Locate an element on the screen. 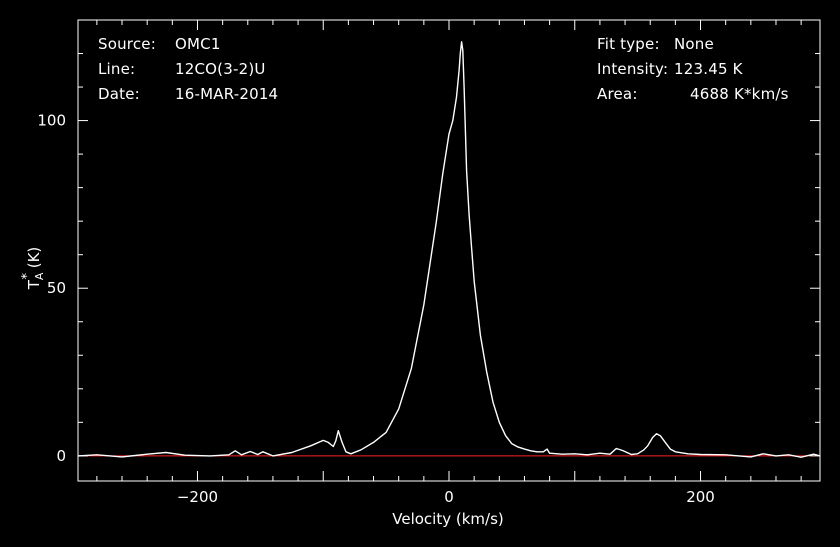 This screenshot has height=547, width=840. intensity-label: Intensity: is located at coordinates (633, 69).